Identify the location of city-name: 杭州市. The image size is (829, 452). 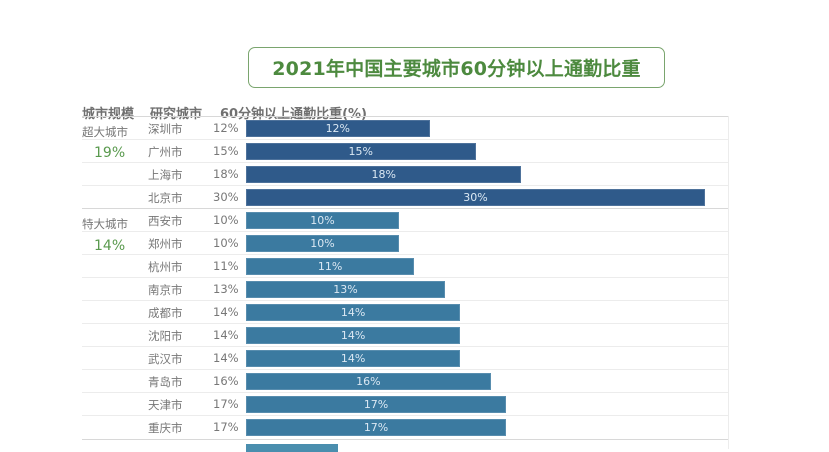
(165, 267).